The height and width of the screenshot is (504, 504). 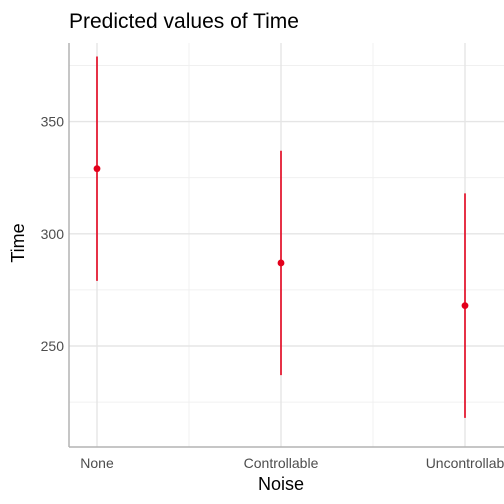 I want to click on y-tick-label: 350, so click(x=53, y=122).